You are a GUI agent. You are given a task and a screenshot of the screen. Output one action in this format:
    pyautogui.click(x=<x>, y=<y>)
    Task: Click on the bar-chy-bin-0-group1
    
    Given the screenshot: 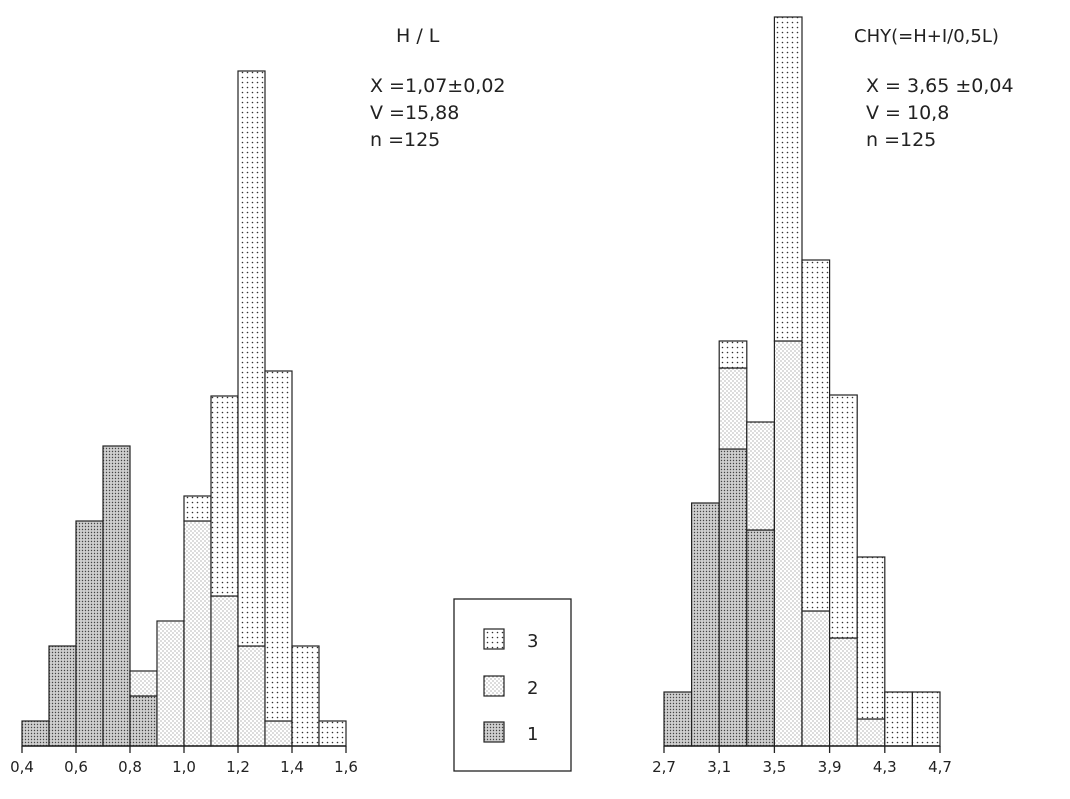 What is the action you would take?
    pyautogui.click(x=678, y=719)
    